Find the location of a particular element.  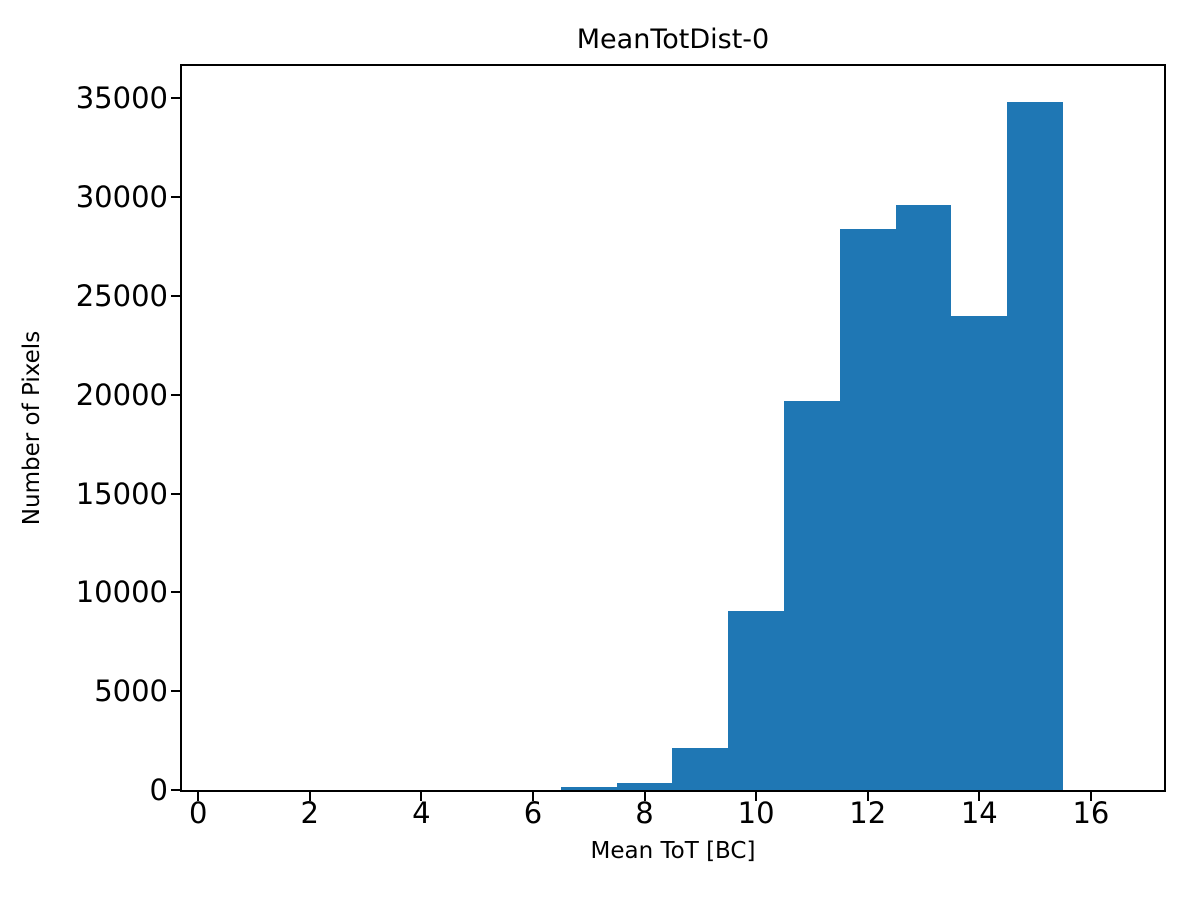

chart-title: MeanTotDist-0 is located at coordinates (673, 39).